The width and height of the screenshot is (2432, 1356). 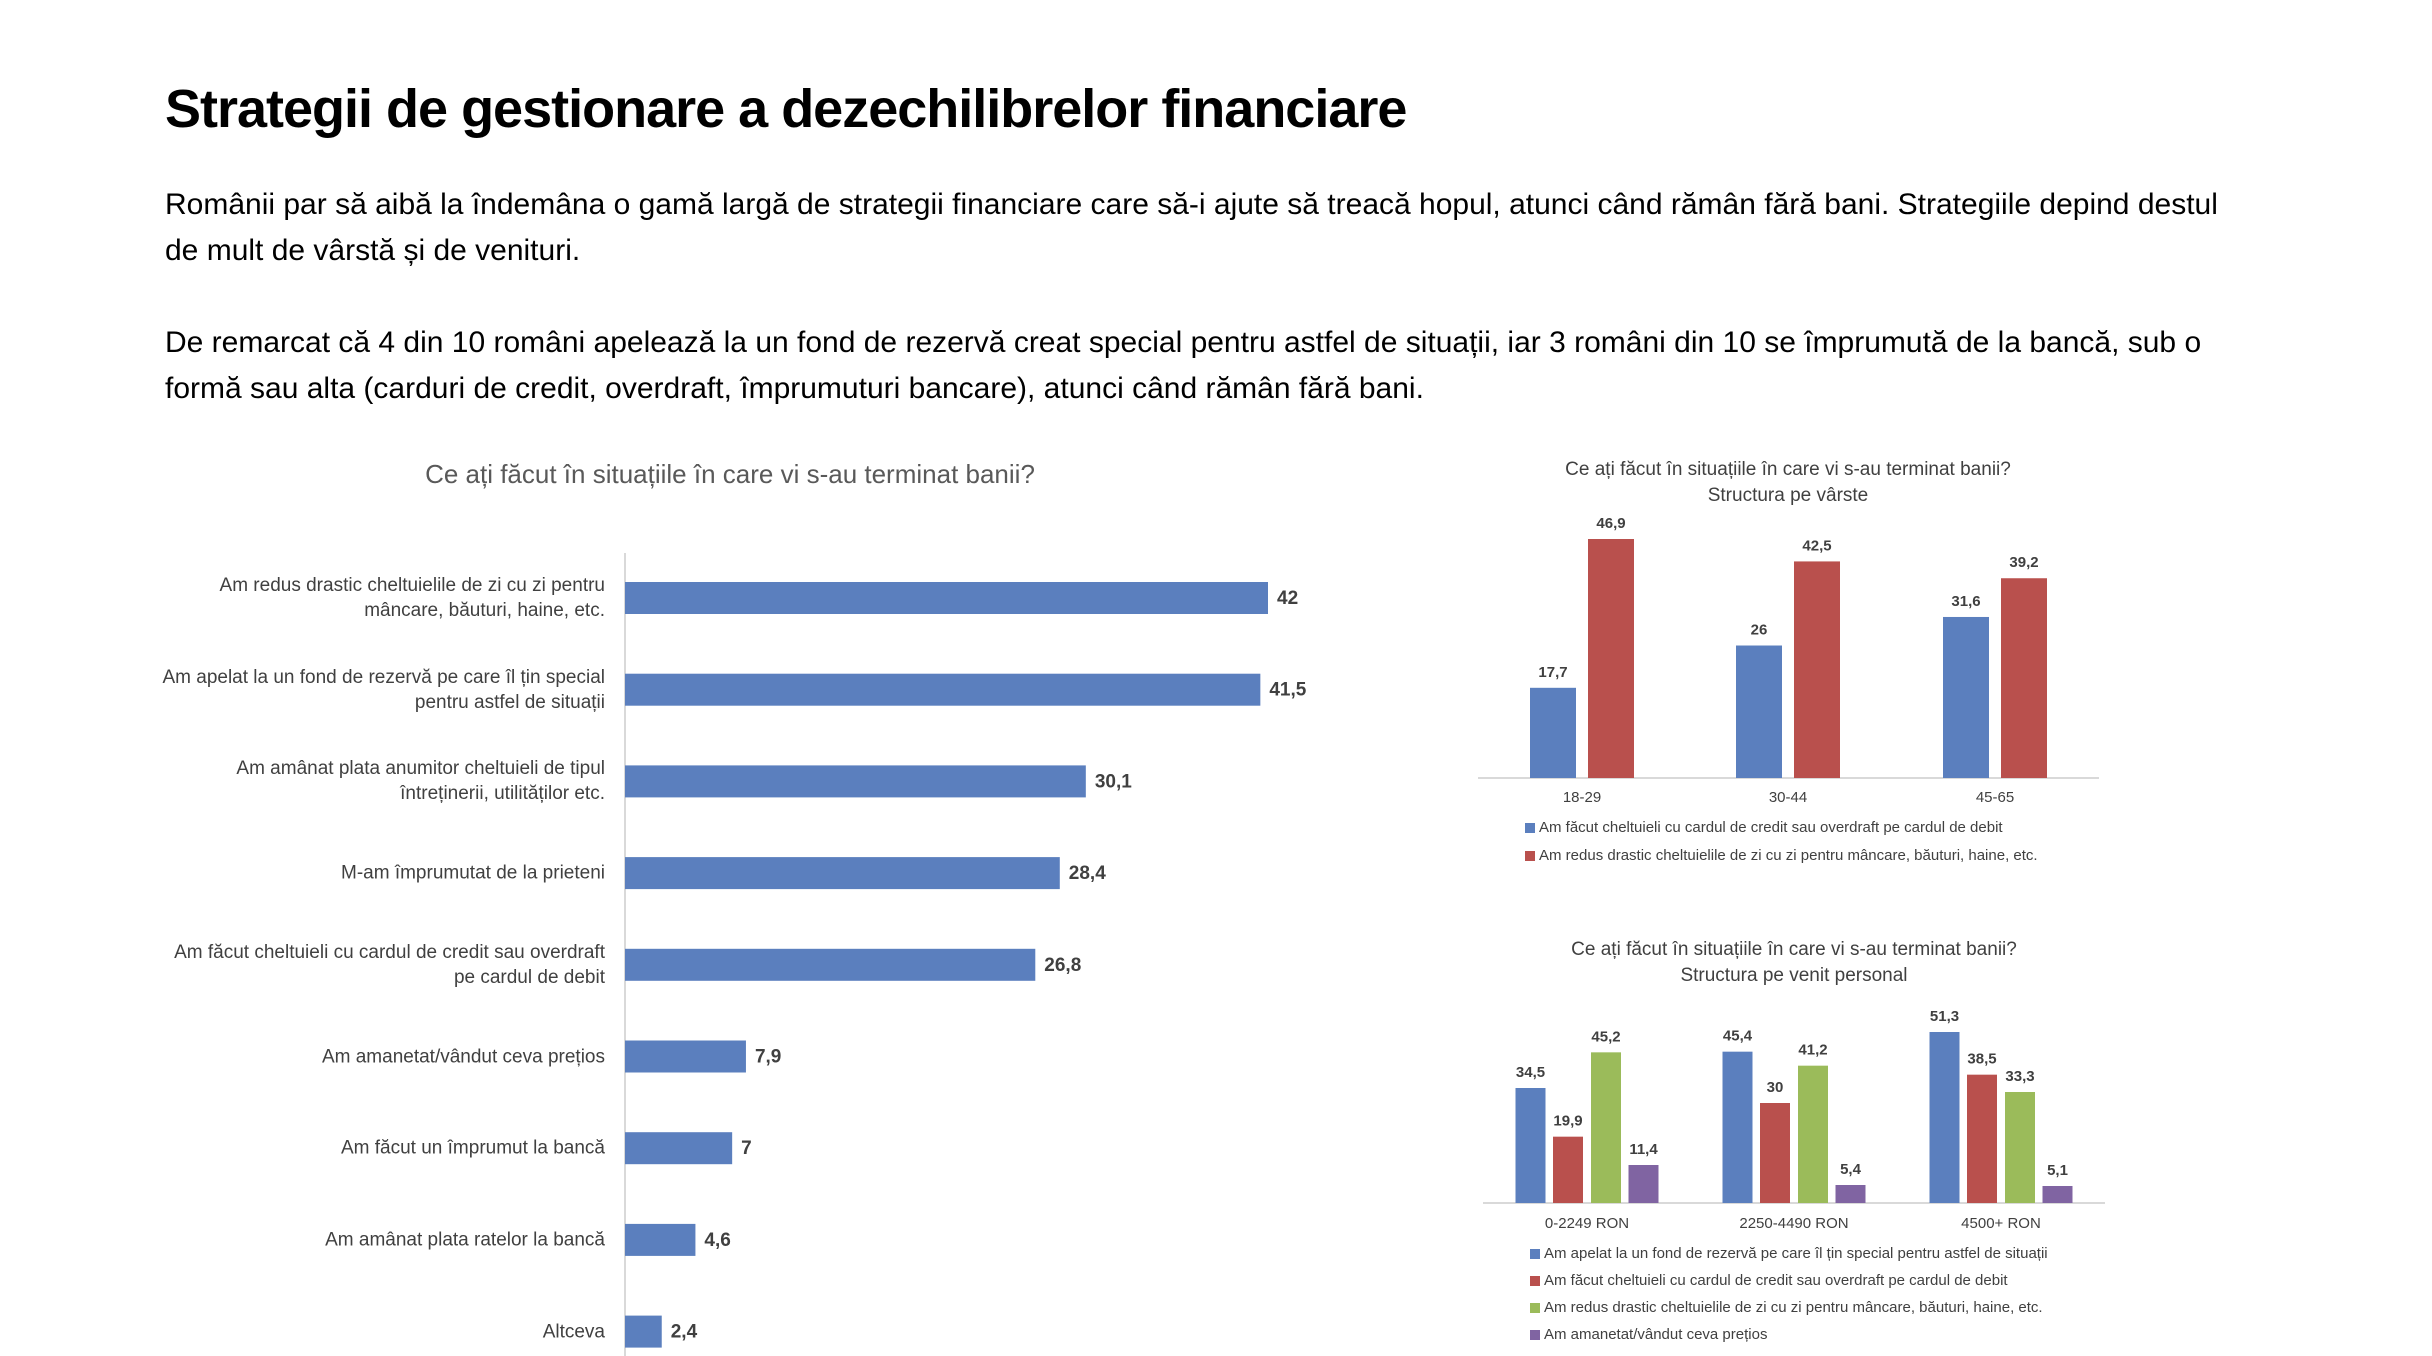 What do you see at coordinates (717, 1240) in the screenshot?
I see `value-label: 4,6` at bounding box center [717, 1240].